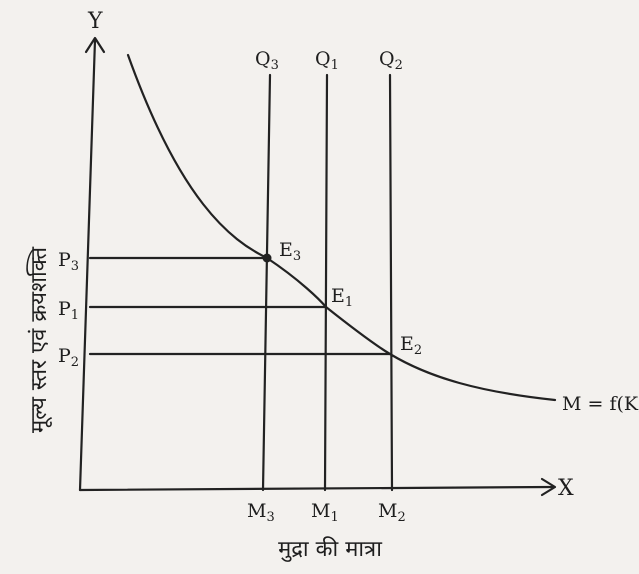 This screenshot has width=639, height=574. I want to click on p2-label: P2, so click(68, 357).